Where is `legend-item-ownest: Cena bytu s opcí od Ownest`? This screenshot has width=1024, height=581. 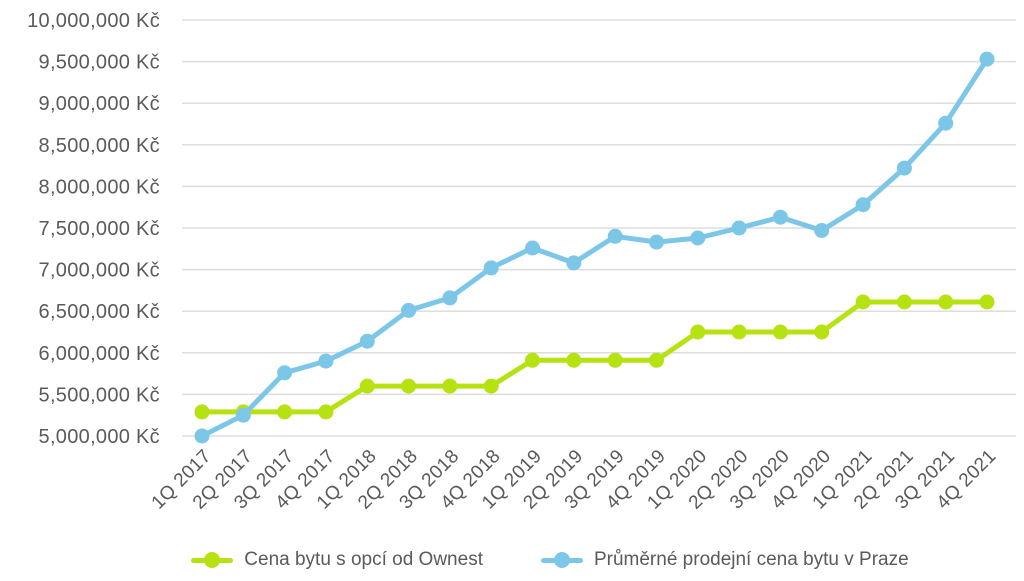 legend-item-ownest: Cena bytu s opcí od Ownest is located at coordinates (337, 560).